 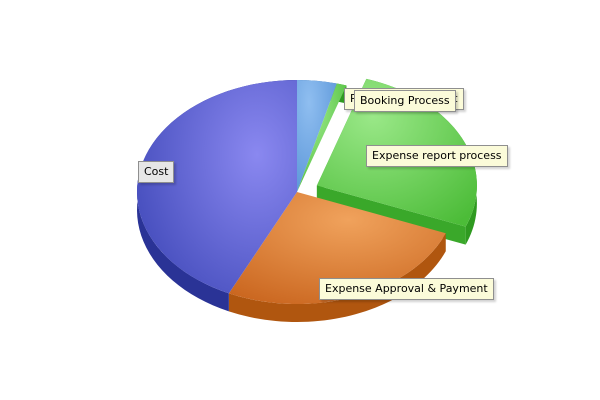 What do you see at coordinates (405, 101) in the screenshot?
I see `slice-label-booking-process: Booking Process` at bounding box center [405, 101].